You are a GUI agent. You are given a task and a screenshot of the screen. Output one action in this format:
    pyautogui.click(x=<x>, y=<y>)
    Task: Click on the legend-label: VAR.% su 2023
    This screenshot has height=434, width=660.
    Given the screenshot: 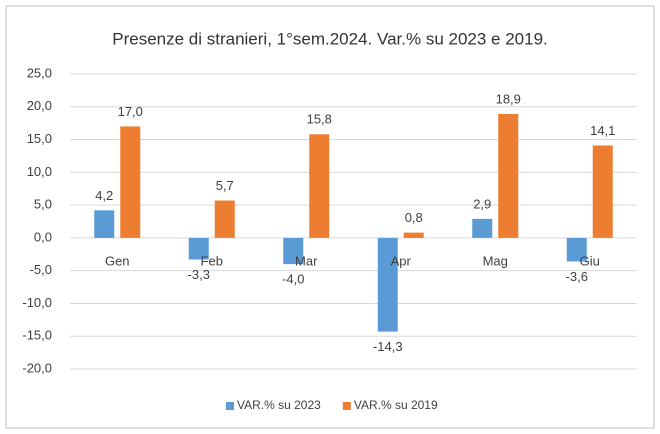 What is the action you would take?
    pyautogui.click(x=279, y=405)
    